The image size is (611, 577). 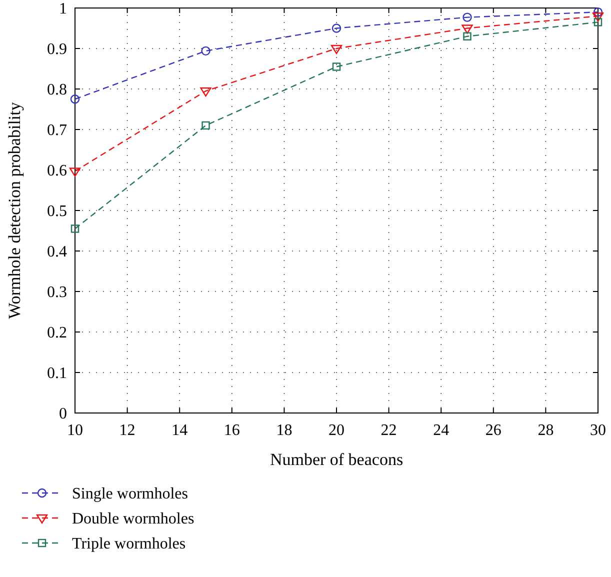 What do you see at coordinates (337, 459) in the screenshot?
I see `x-axis-title: Number of beacons` at bounding box center [337, 459].